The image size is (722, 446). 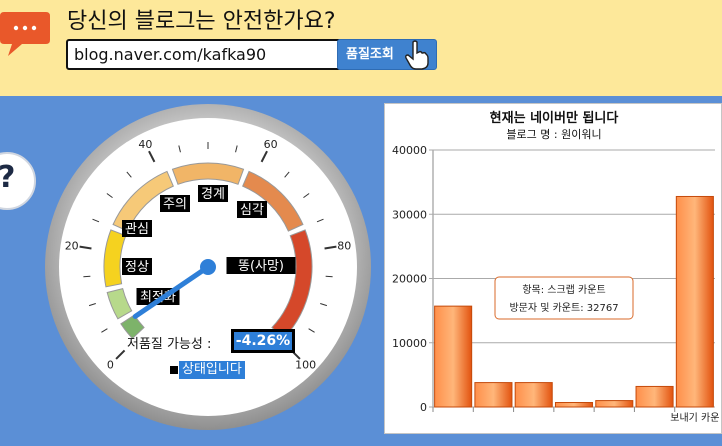 I want to click on tooltip-line-2: 방문자 및 카운트: 32767, so click(x=563, y=308).